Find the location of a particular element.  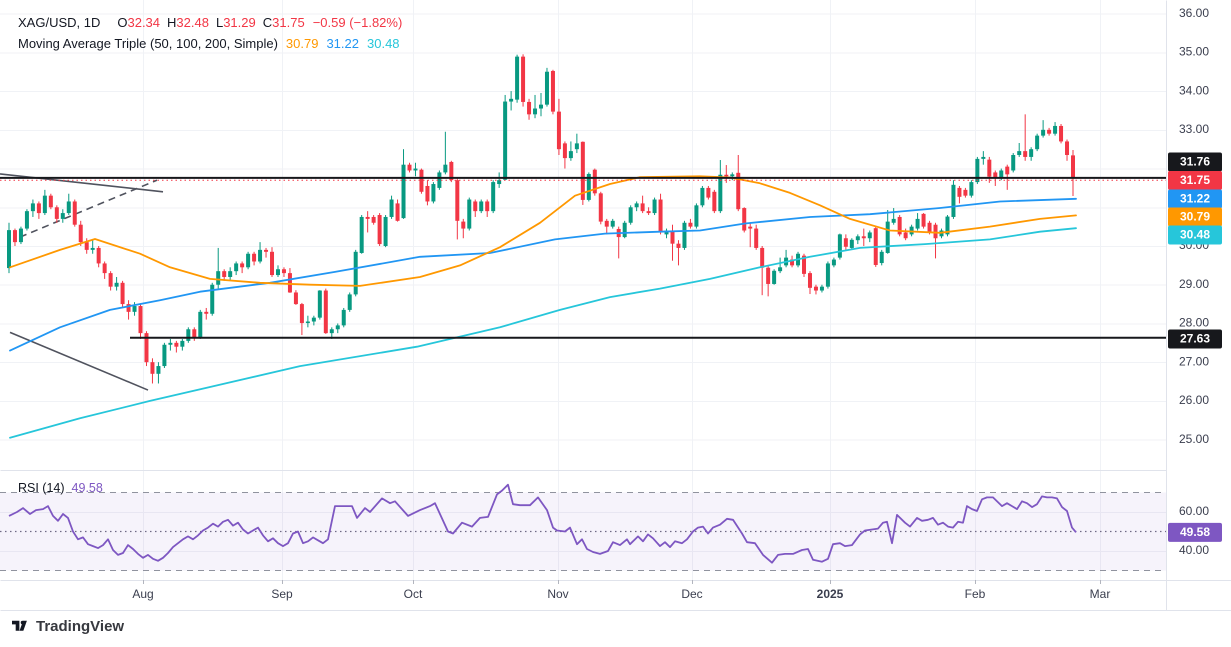

axis-label: 27.00 is located at coordinates (1194, 361).